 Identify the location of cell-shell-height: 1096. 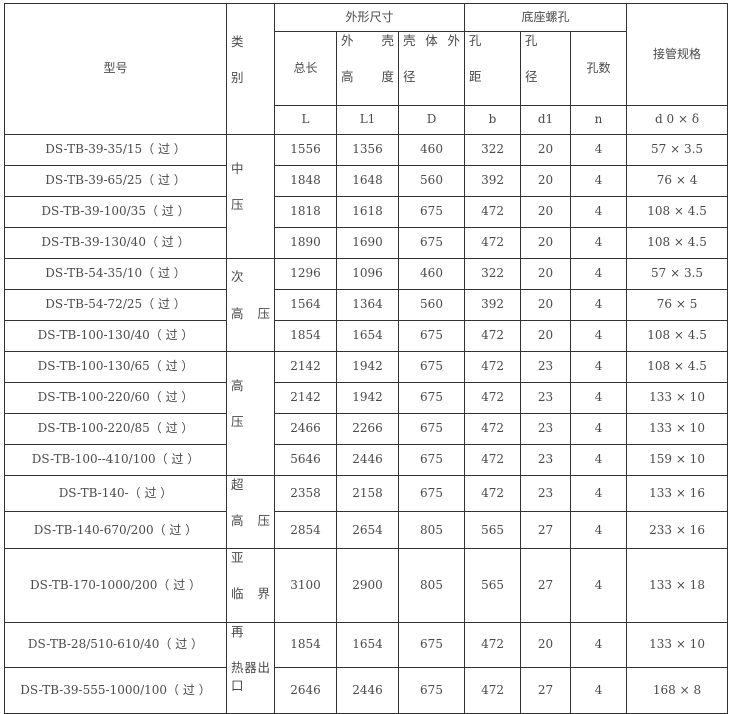
(367, 273).